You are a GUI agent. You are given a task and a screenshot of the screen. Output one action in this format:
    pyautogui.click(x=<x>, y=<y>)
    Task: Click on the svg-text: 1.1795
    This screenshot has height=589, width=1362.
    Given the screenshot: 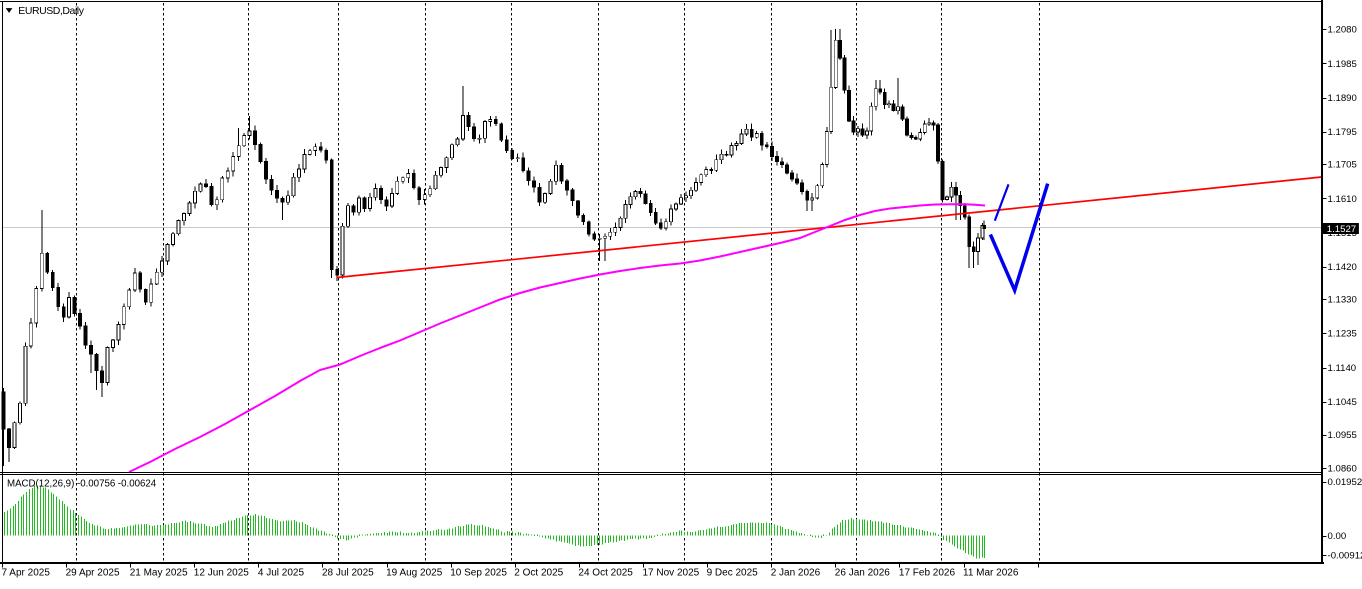 What is the action you would take?
    pyautogui.click(x=1342, y=132)
    